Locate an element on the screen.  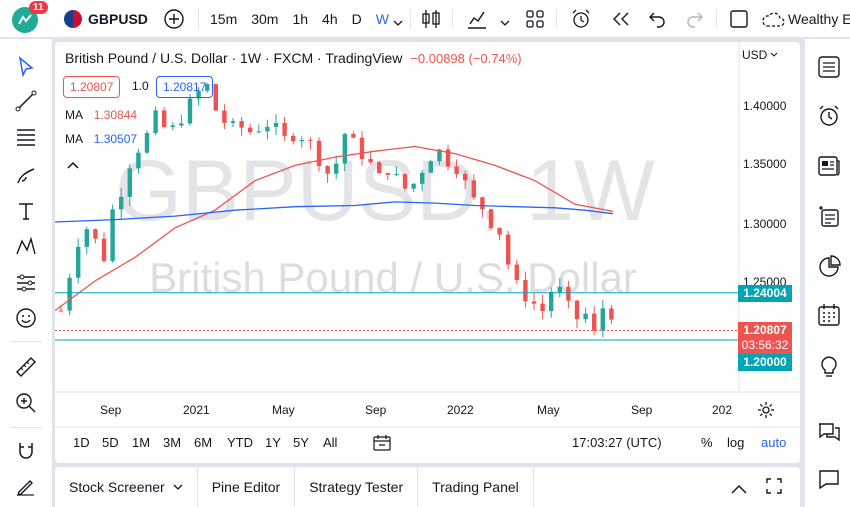
maximize-panel-button is located at coordinates (774, 488).